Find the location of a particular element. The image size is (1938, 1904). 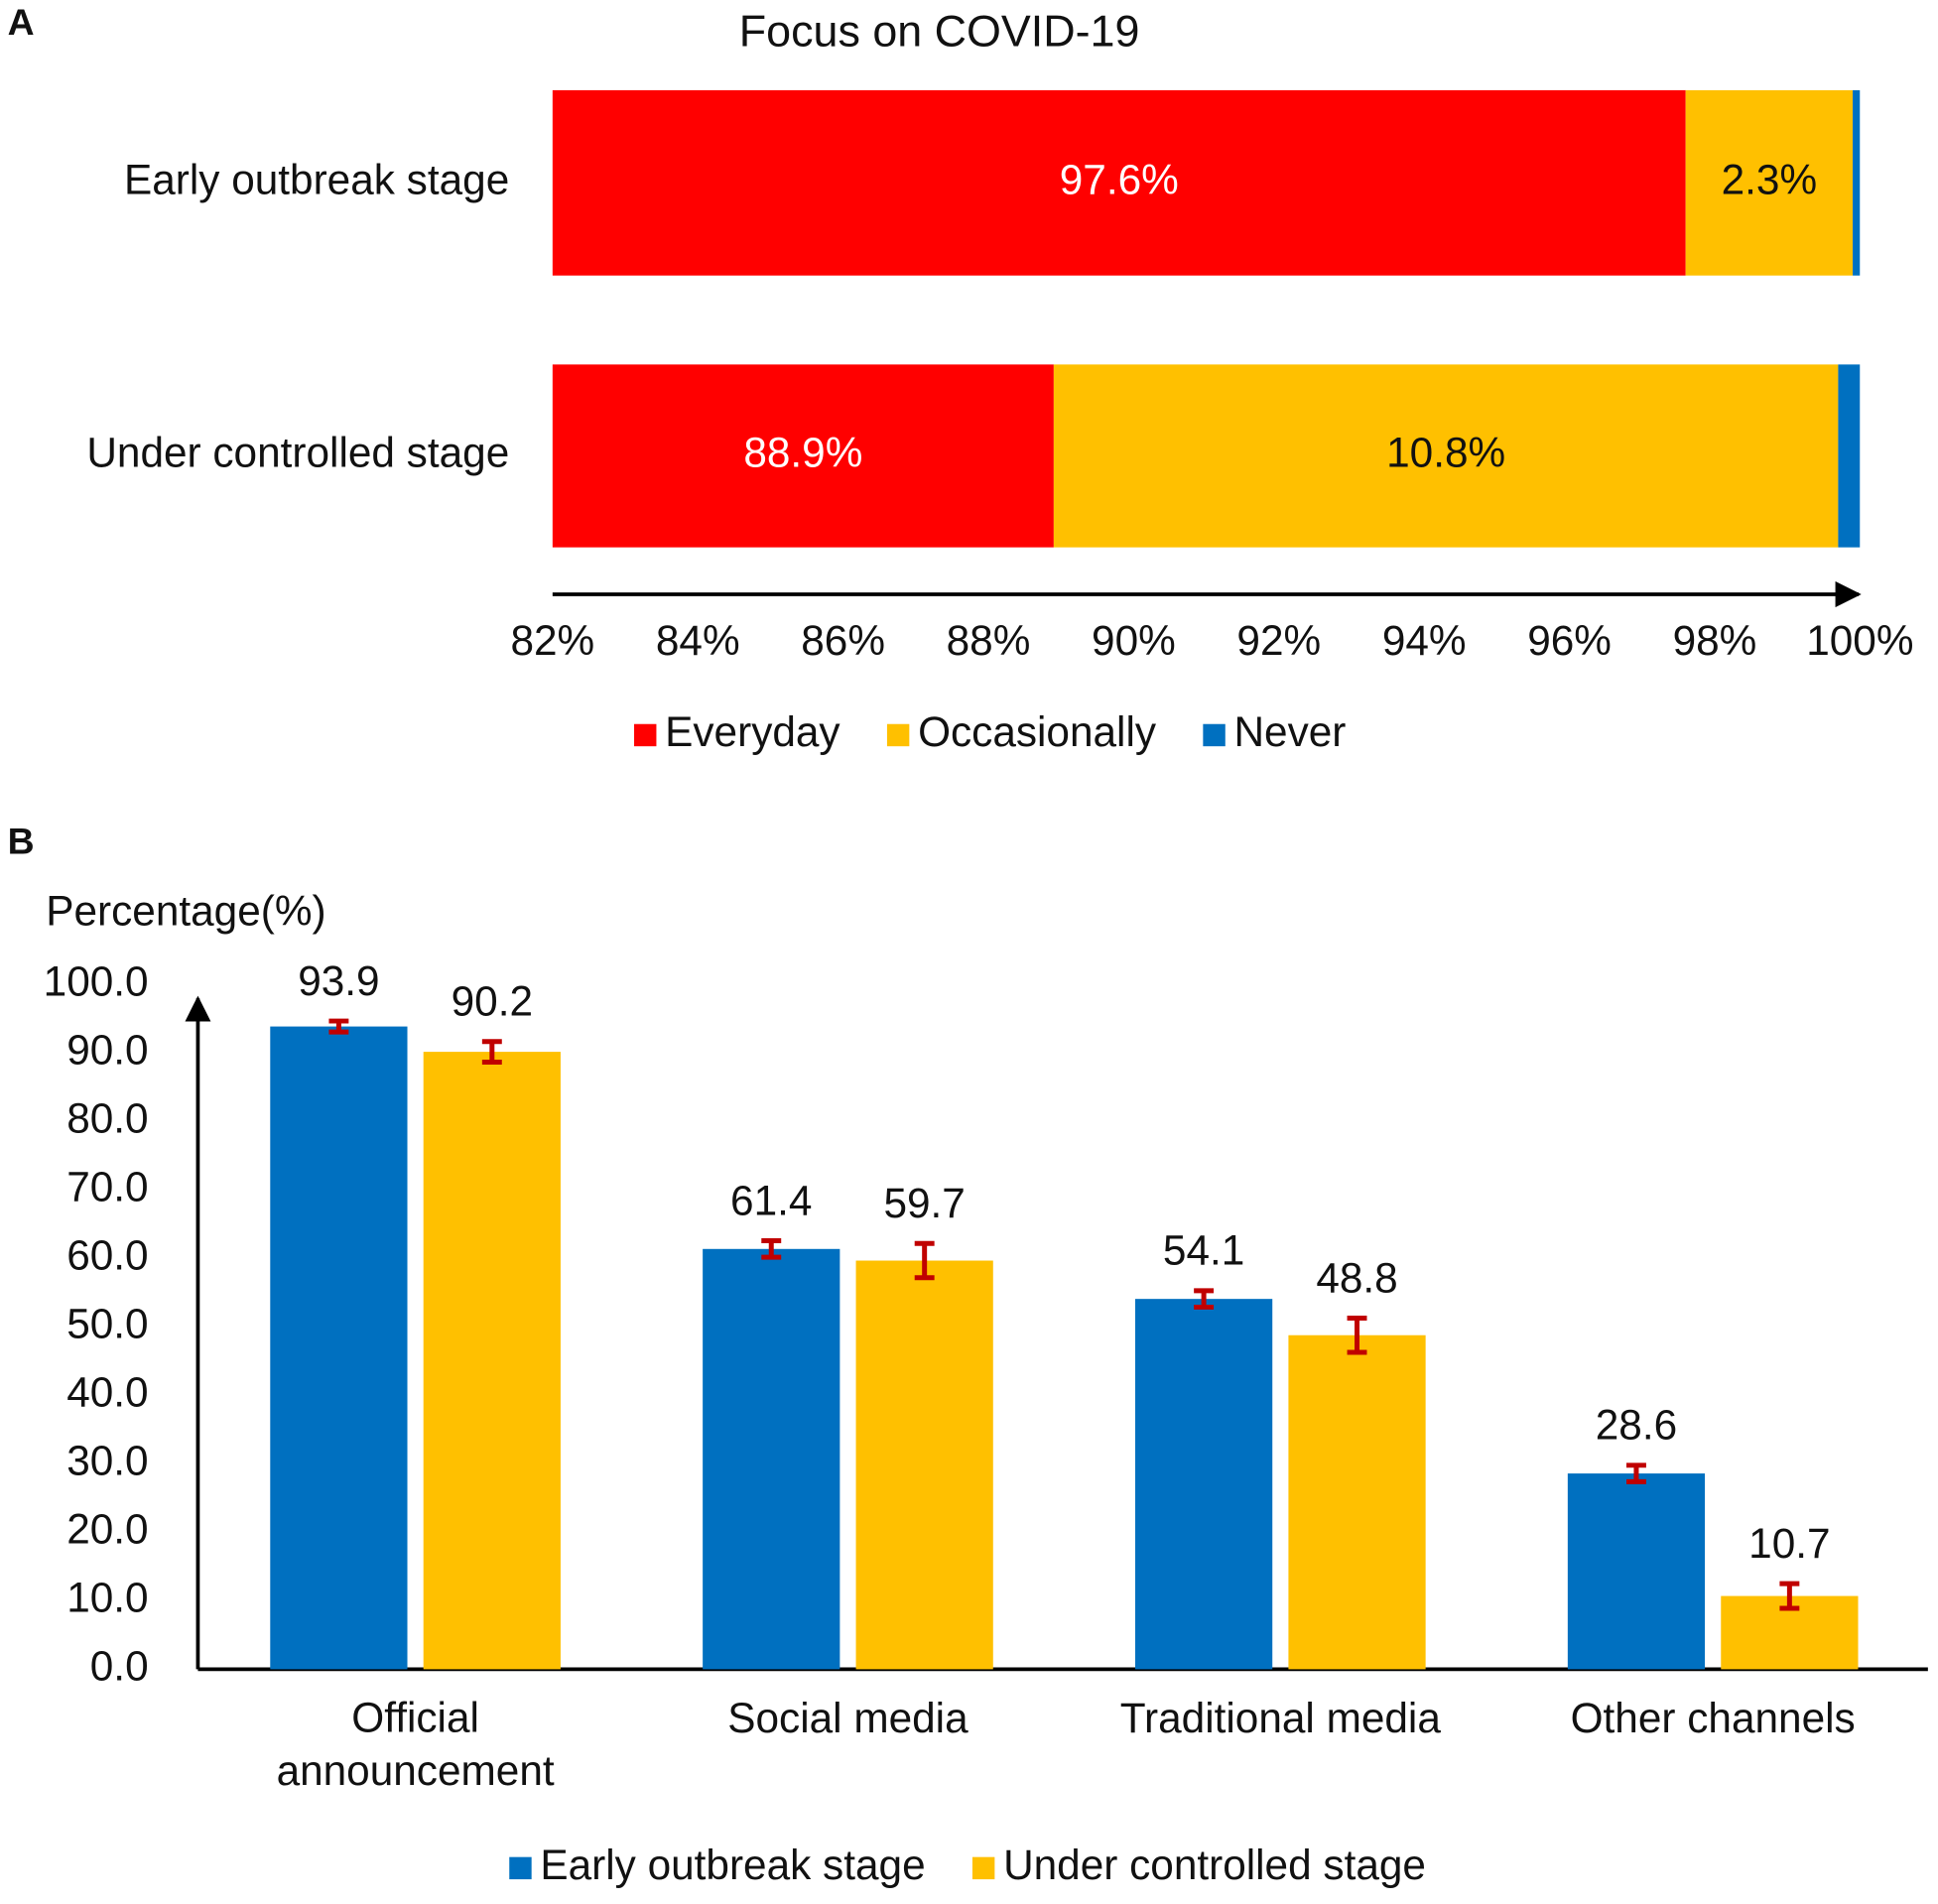

legend-label: Under controlled stage is located at coordinates (1214, 1864).